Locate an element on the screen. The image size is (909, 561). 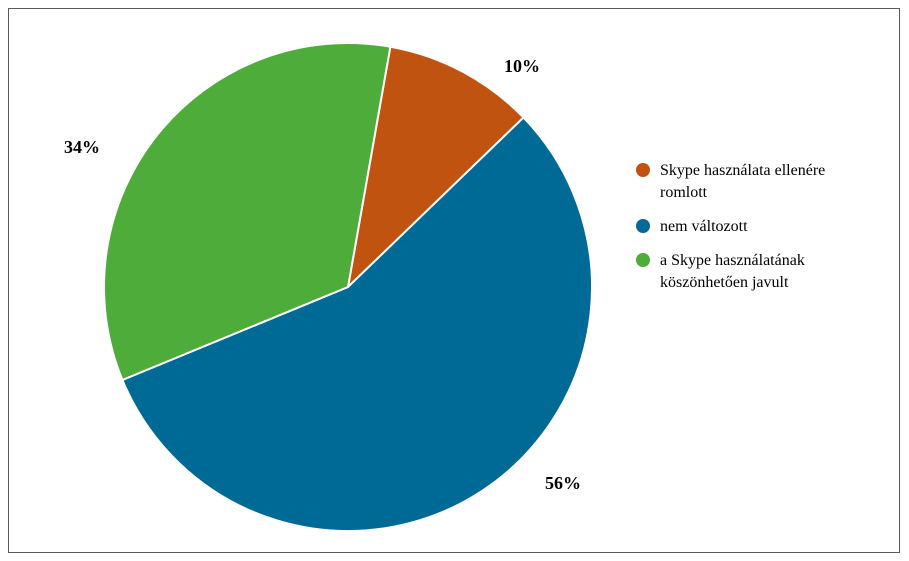
legend-label-nem-valtozott: nem változott is located at coordinates (704, 226).